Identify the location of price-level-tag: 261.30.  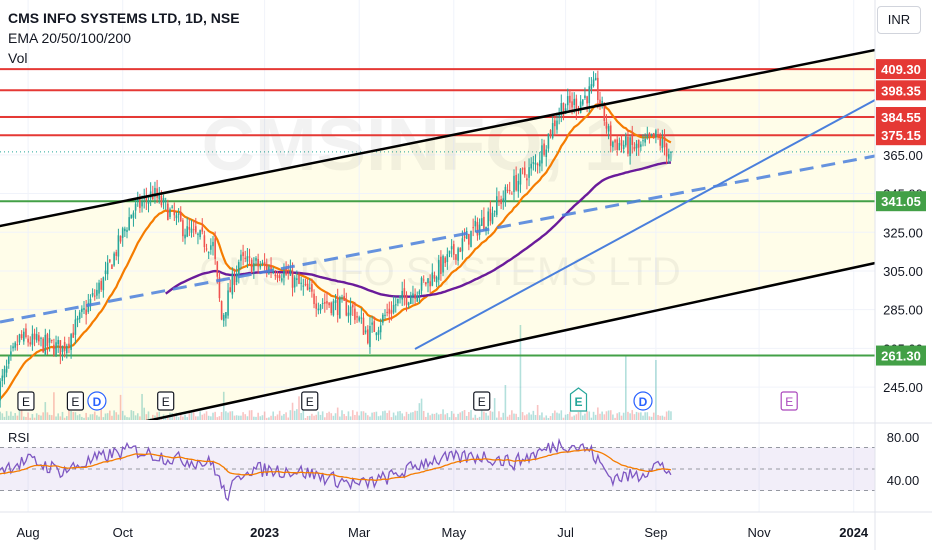
(901, 355).